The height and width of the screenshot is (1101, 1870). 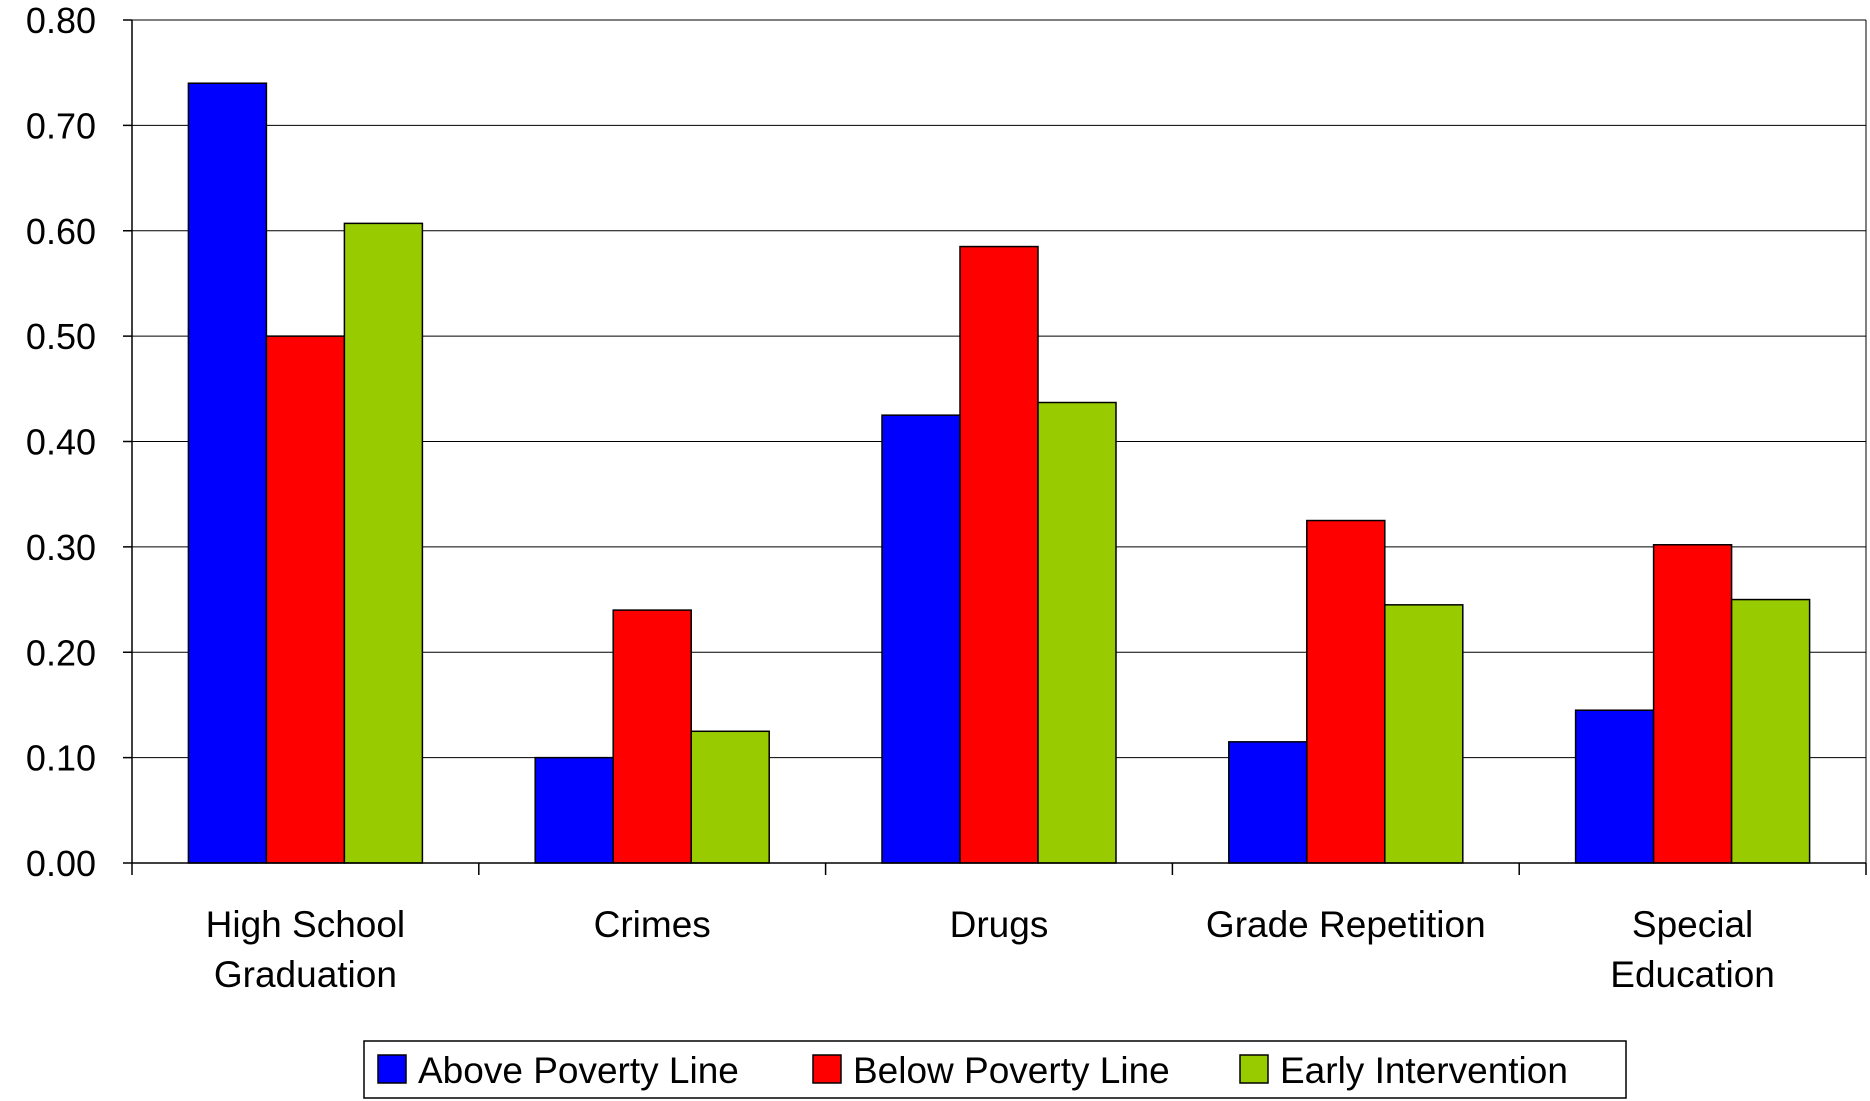 I want to click on legend-label: Early Intervention, so click(x=1424, y=1070).